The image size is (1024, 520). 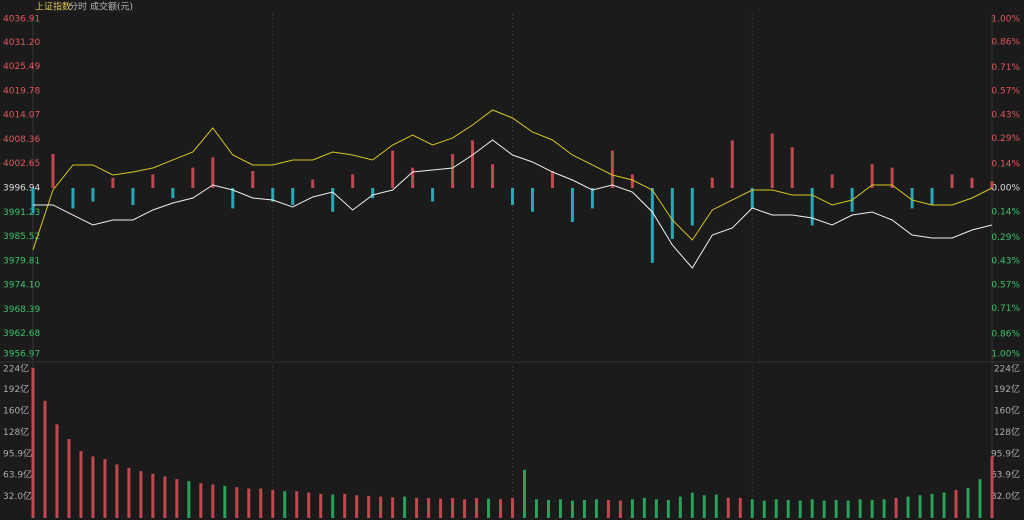 I want to click on y-tick-label: 4014.07, so click(x=21, y=116).